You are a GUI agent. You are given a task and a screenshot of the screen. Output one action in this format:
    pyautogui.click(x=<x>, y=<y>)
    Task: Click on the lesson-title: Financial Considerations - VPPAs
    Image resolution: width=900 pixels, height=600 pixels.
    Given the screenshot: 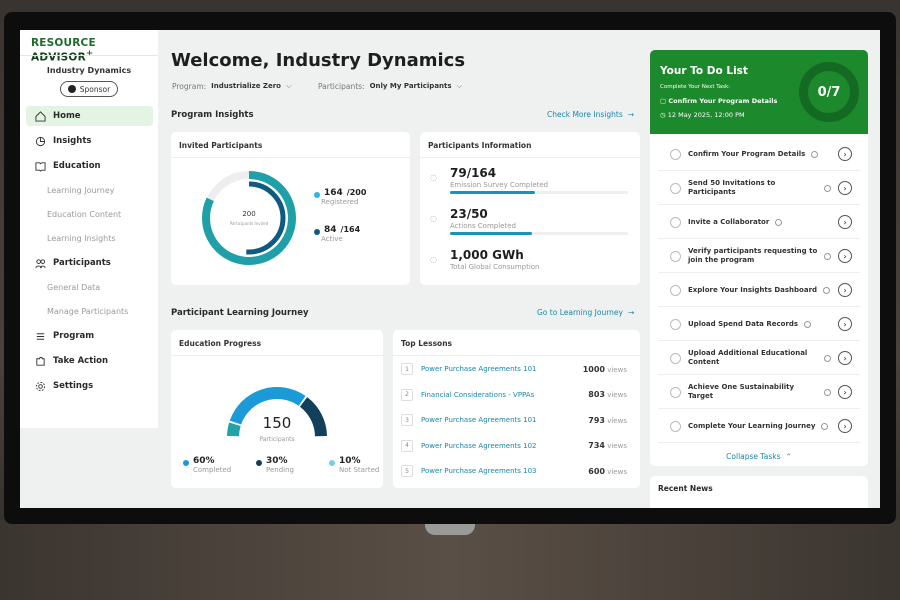 What is the action you would take?
    pyautogui.click(x=478, y=394)
    